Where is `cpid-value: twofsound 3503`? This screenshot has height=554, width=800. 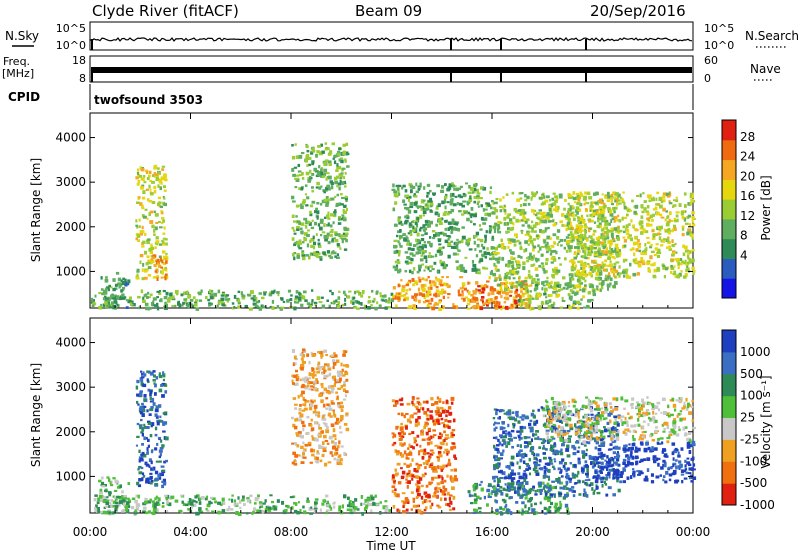 cpid-value: twofsound 3503 is located at coordinates (148, 100).